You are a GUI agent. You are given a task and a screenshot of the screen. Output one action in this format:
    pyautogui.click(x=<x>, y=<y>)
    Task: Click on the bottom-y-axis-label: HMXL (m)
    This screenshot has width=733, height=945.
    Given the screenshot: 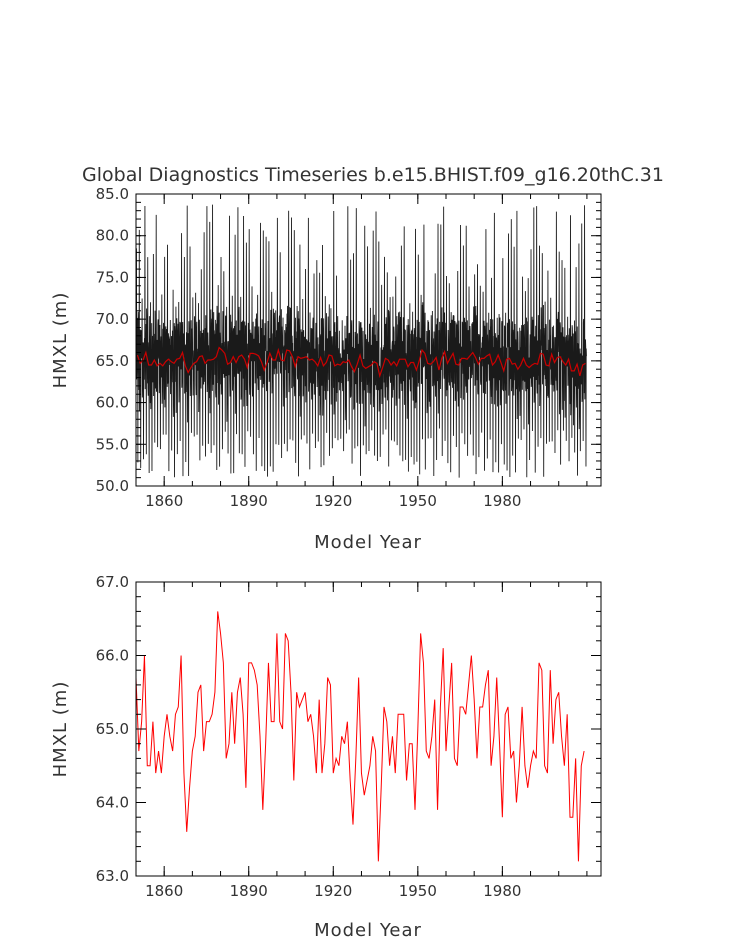 What is the action you would take?
    pyautogui.click(x=60, y=729)
    